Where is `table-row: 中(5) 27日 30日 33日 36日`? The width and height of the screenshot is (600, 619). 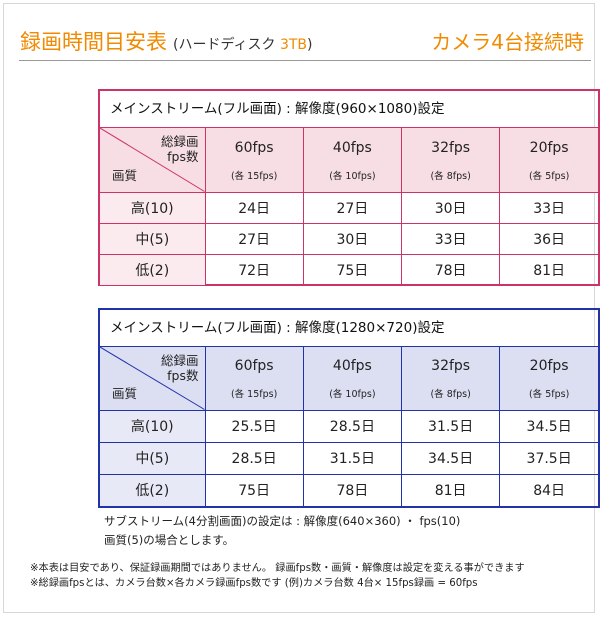
table-row: 中(5) 27日 30日 33日 36日 is located at coordinates (349, 238).